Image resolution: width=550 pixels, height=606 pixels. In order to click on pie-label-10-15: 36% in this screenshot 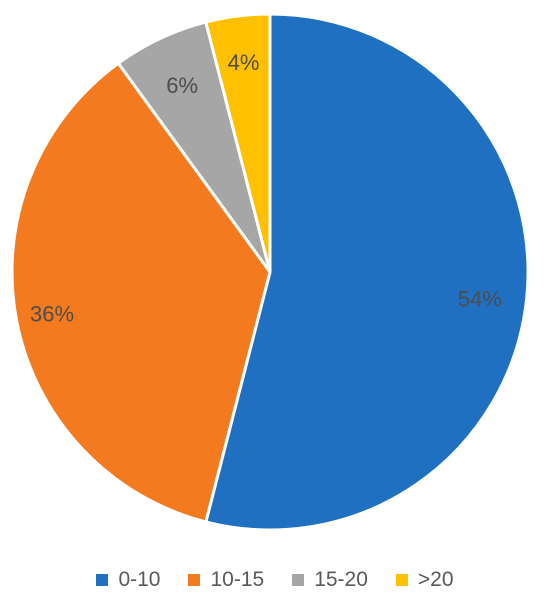, I will do `click(52, 314)`.